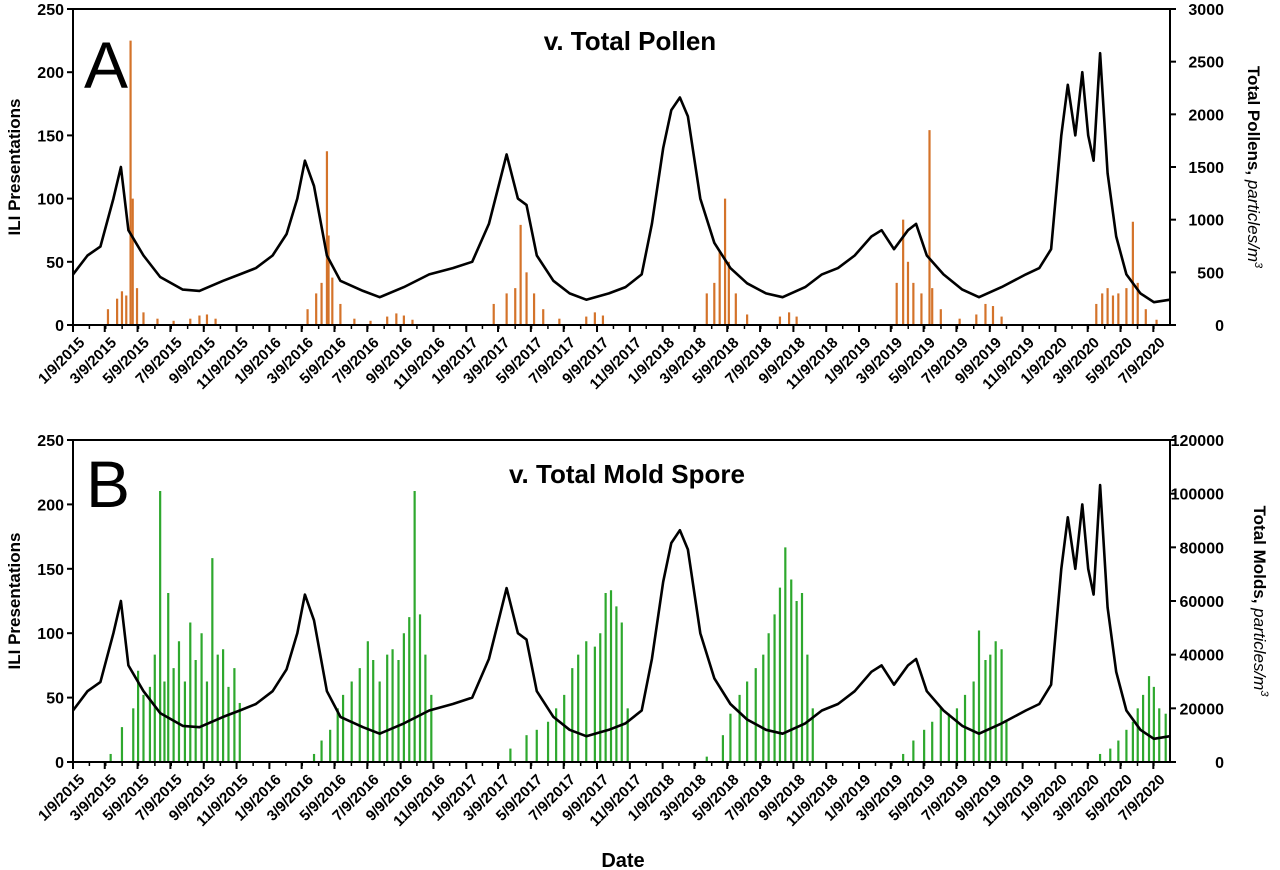 This screenshot has height=870, width=1280. I want to click on y-right-tick-label: 20000, so click(1202, 709).